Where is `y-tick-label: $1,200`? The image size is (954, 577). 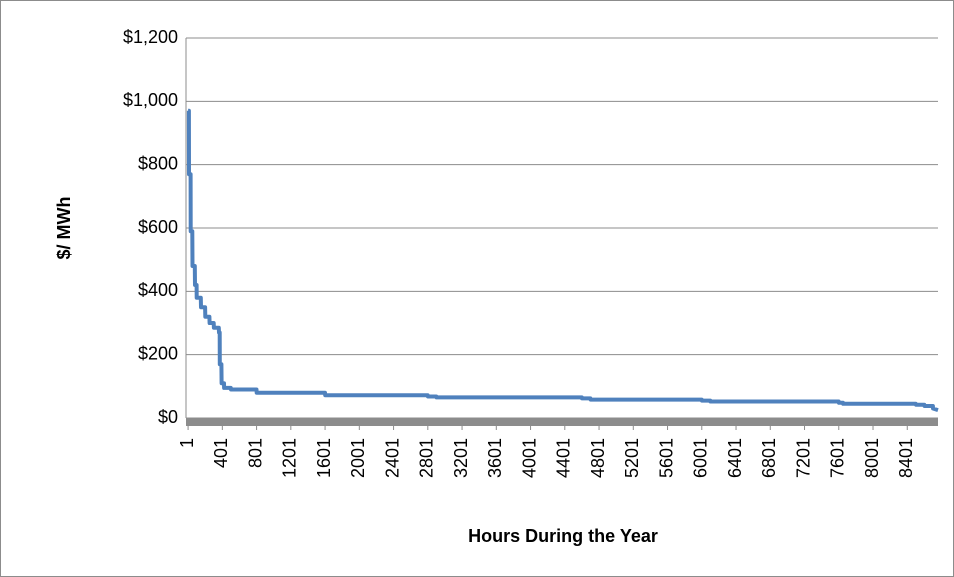 y-tick-label: $1,200 is located at coordinates (150, 37).